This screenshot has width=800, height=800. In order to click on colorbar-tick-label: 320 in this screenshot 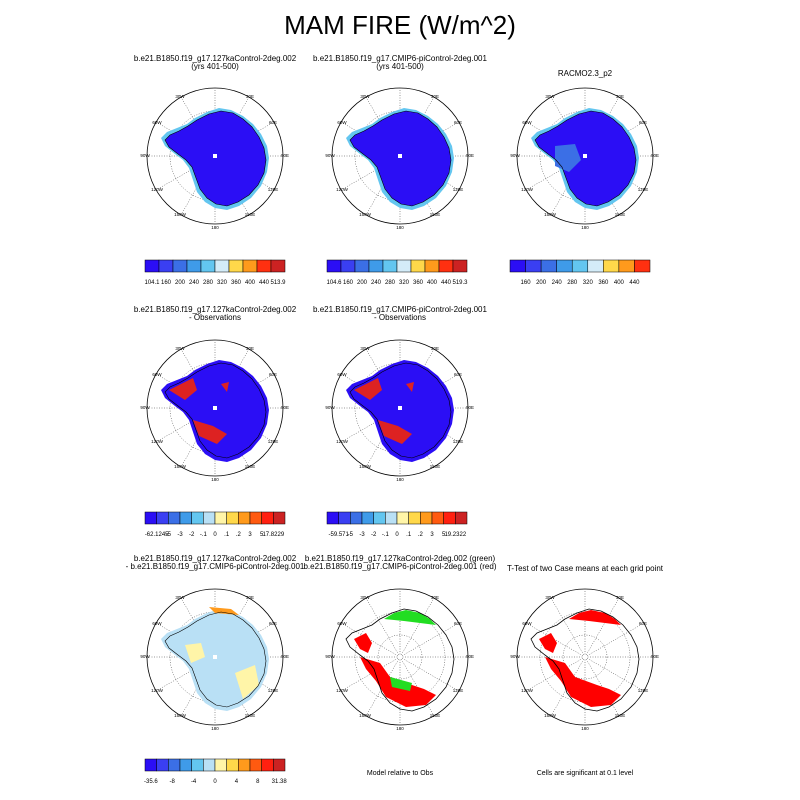, I will do `click(222, 283)`.